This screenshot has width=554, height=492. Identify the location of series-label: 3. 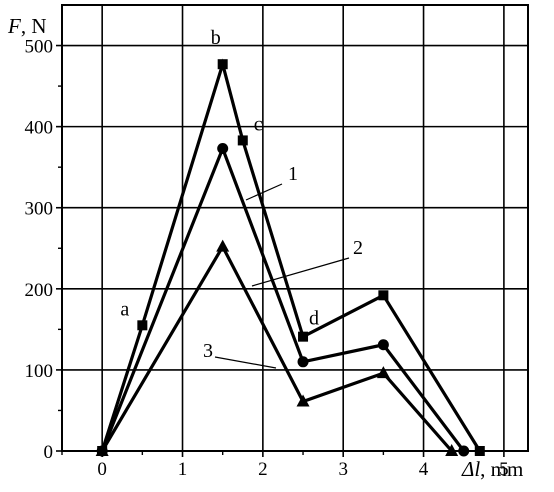
(208, 351).